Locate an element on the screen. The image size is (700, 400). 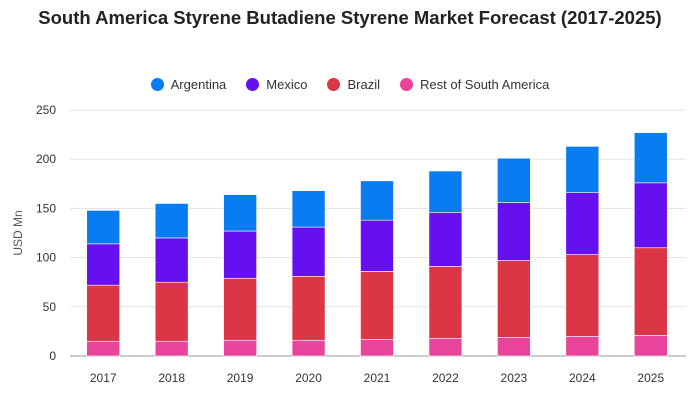
legend-item: Brazil is located at coordinates (353, 84).